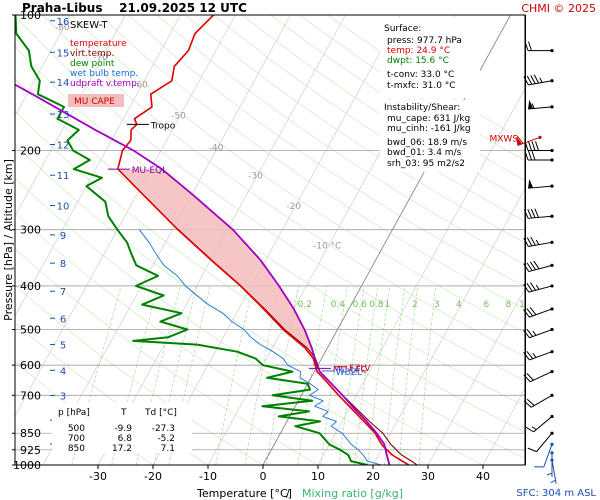 This screenshot has width=600, height=500. What do you see at coordinates (105, 84) in the screenshot?
I see `legend-updraft: udpraft v.temp.` at bounding box center [105, 84].